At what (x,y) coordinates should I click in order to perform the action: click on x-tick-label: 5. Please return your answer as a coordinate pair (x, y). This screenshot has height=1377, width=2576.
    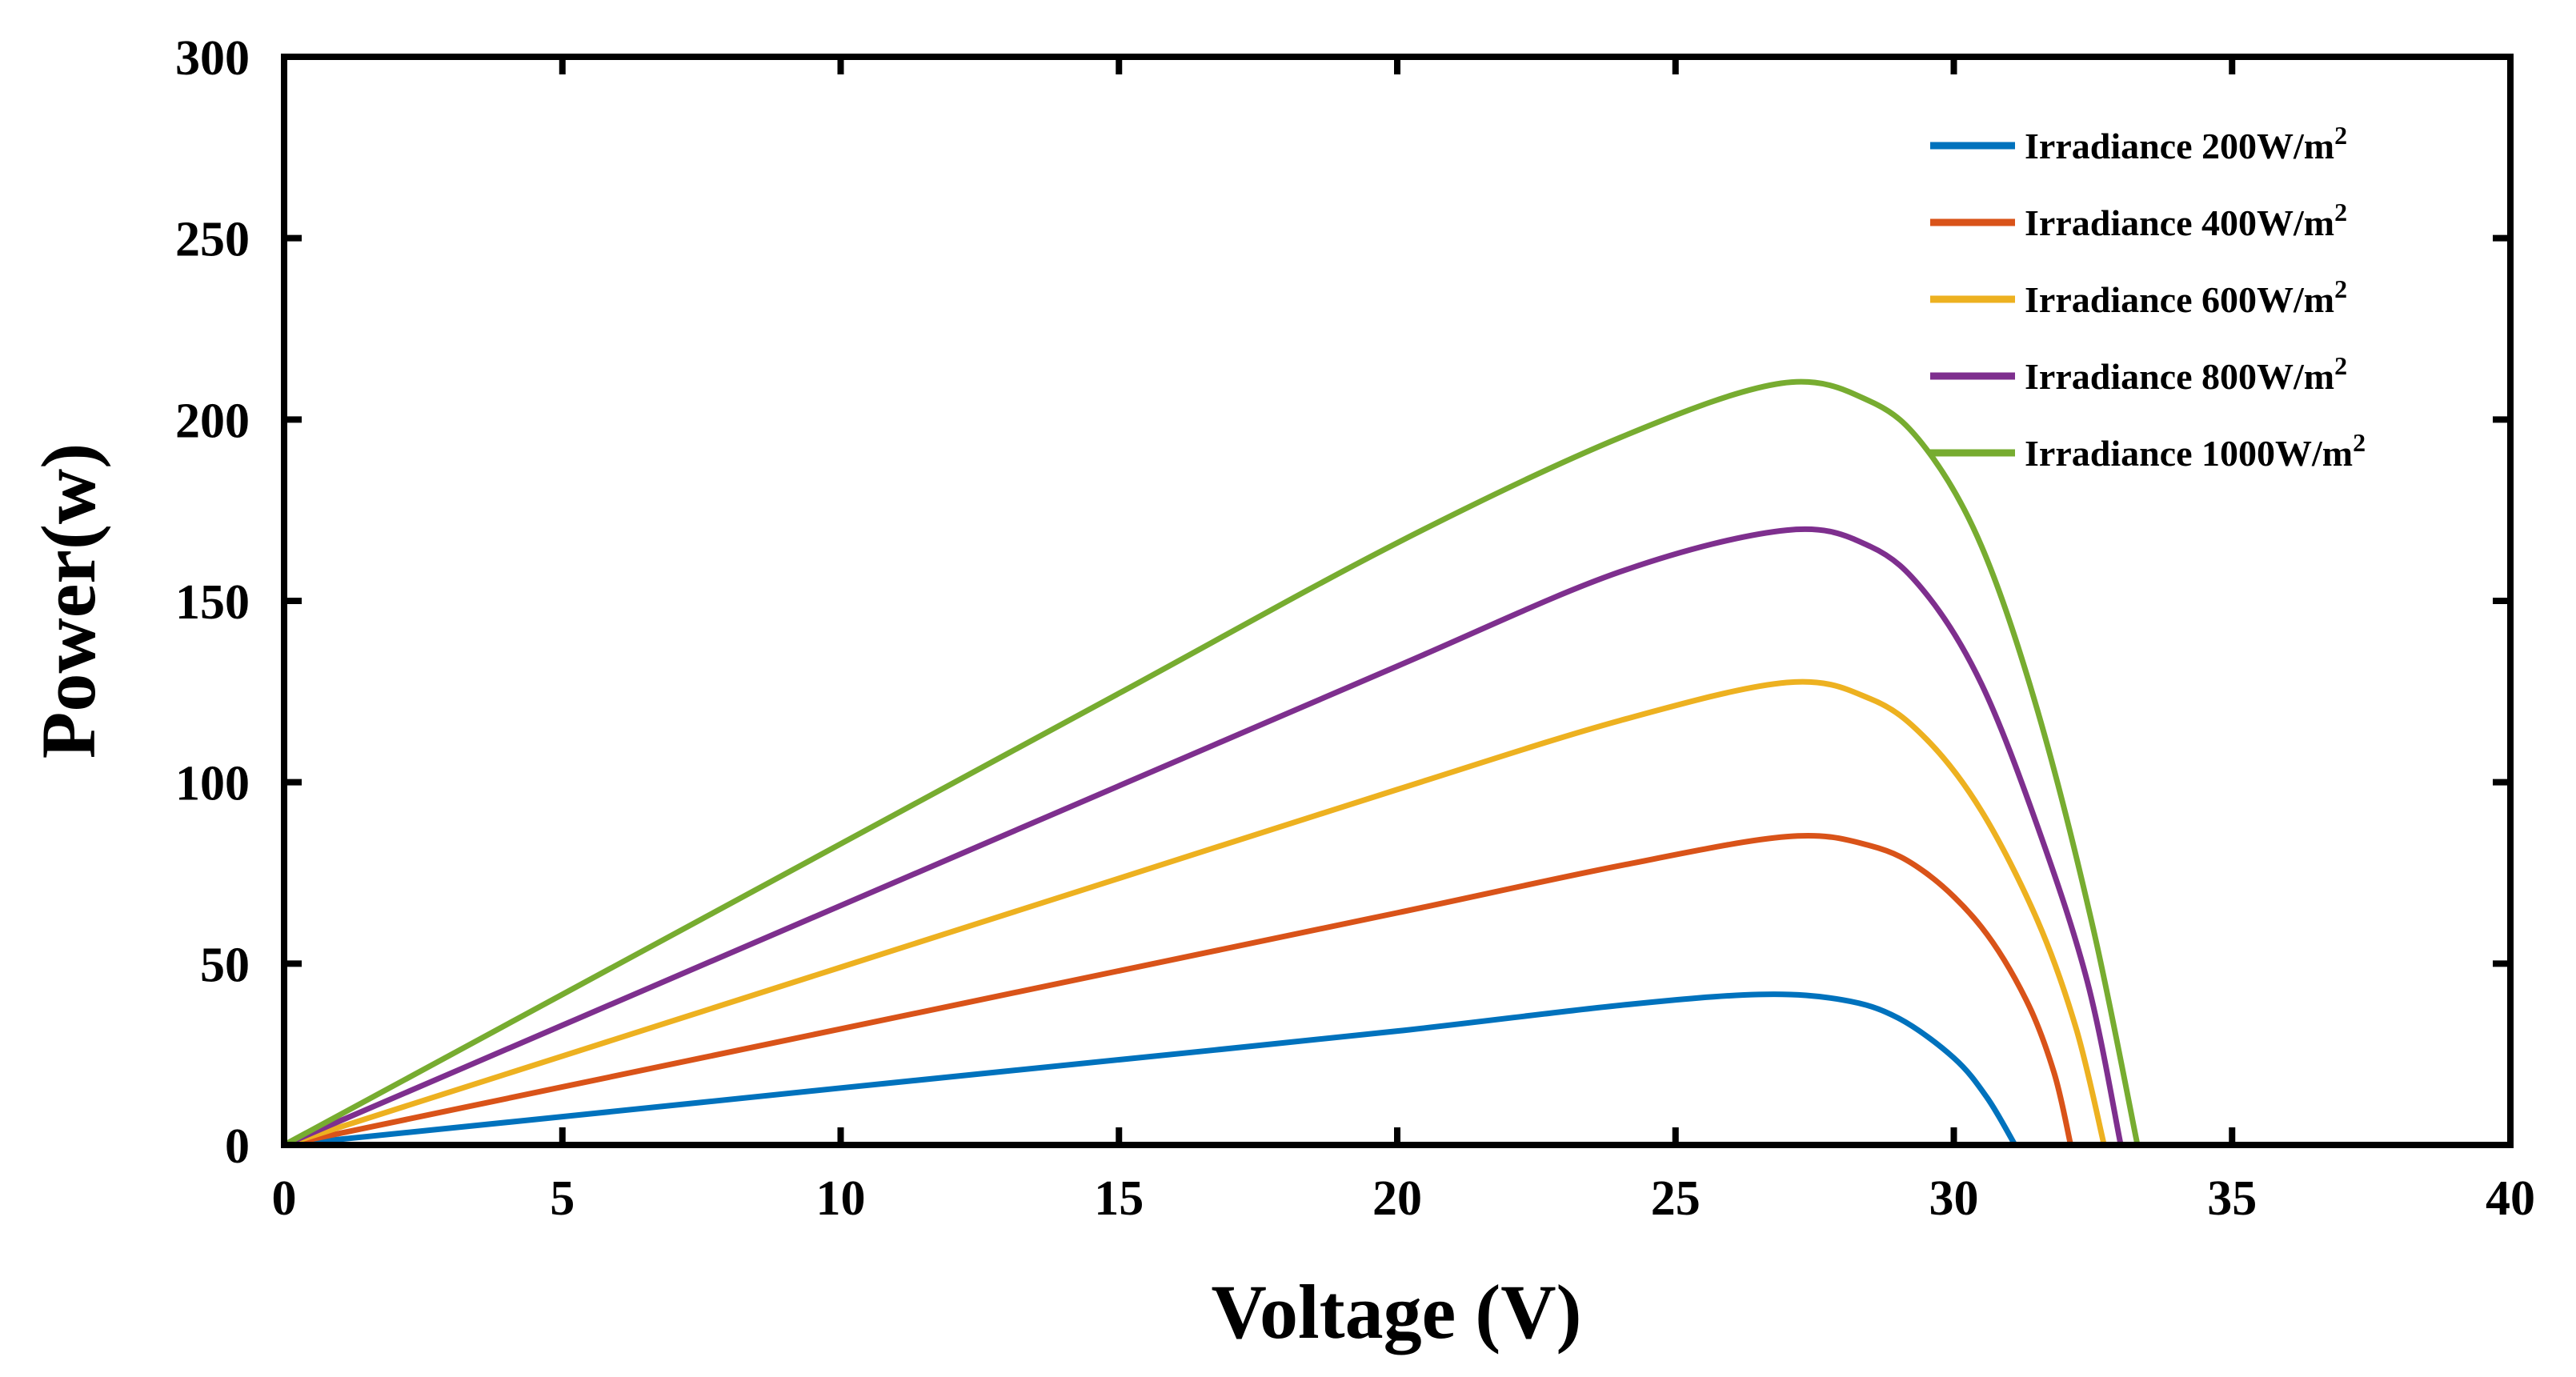
    Looking at the image, I should click on (562, 1198).